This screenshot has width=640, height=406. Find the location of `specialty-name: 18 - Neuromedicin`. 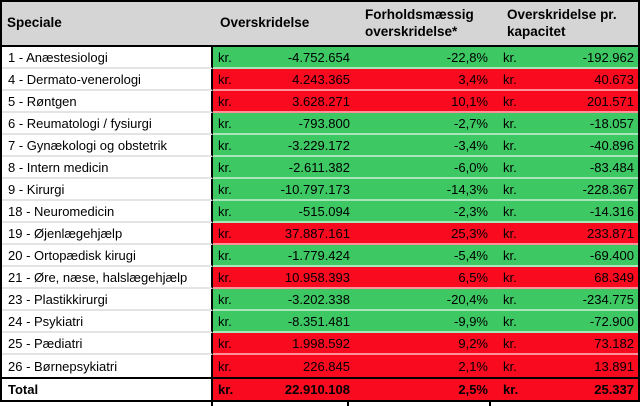

specialty-name: 18 - Neuromedicin is located at coordinates (107, 212).